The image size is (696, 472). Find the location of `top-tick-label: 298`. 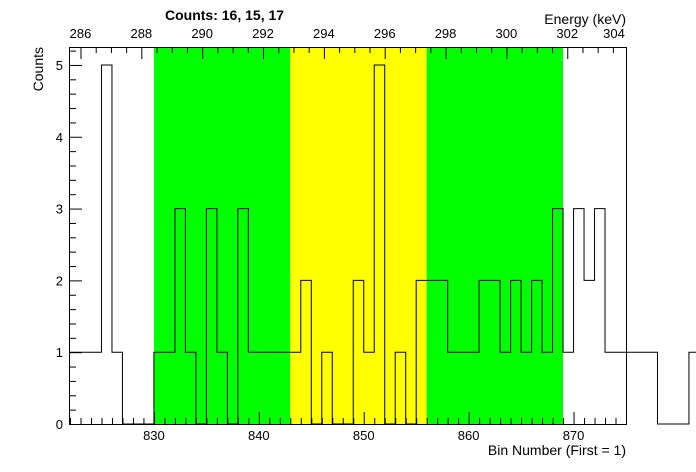

top-tick-label: 298 is located at coordinates (446, 33).